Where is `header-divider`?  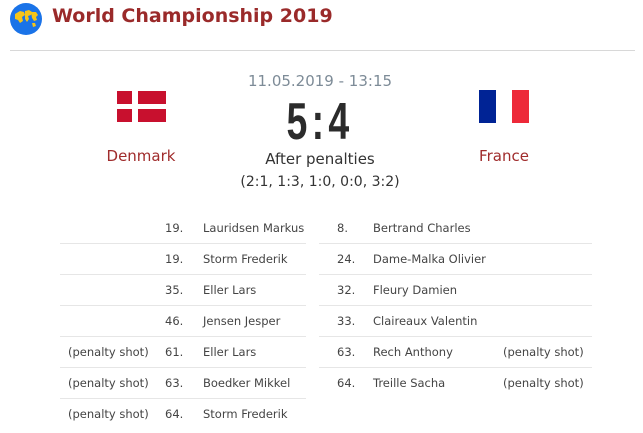 header-divider is located at coordinates (322, 50).